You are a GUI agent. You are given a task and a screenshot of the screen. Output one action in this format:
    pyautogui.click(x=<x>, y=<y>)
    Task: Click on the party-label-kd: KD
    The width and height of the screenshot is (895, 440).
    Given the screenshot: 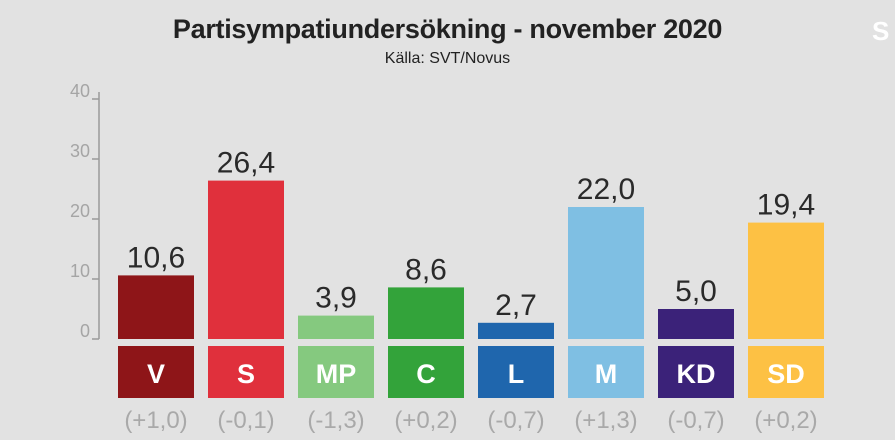 What is the action you would take?
    pyautogui.click(x=696, y=374)
    